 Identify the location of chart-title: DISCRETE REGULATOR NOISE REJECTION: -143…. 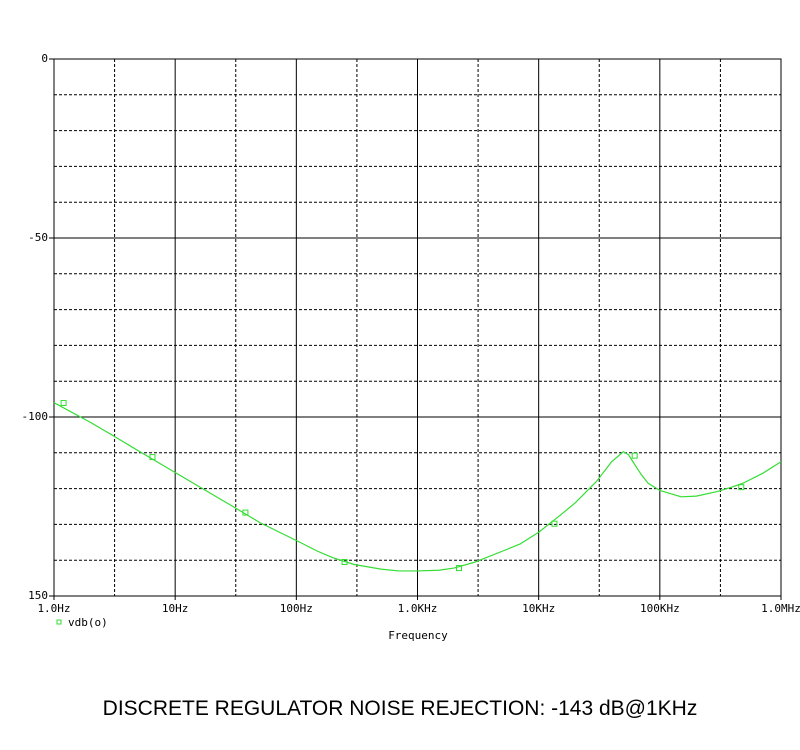
(400, 708).